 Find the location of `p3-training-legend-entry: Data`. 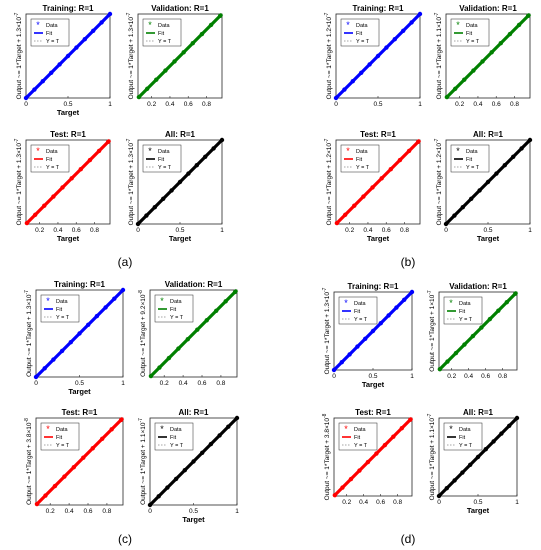

p3-training-legend-entry: Data is located at coordinates (62, 302).